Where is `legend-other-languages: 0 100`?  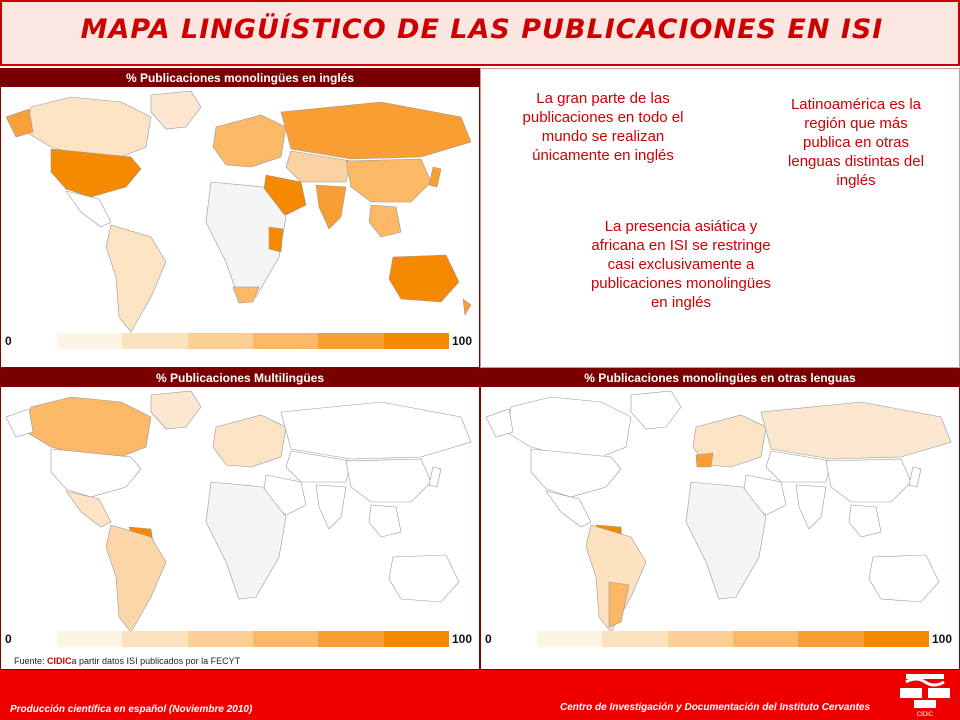
legend-other-languages: 0 100 is located at coordinates (720, 640).